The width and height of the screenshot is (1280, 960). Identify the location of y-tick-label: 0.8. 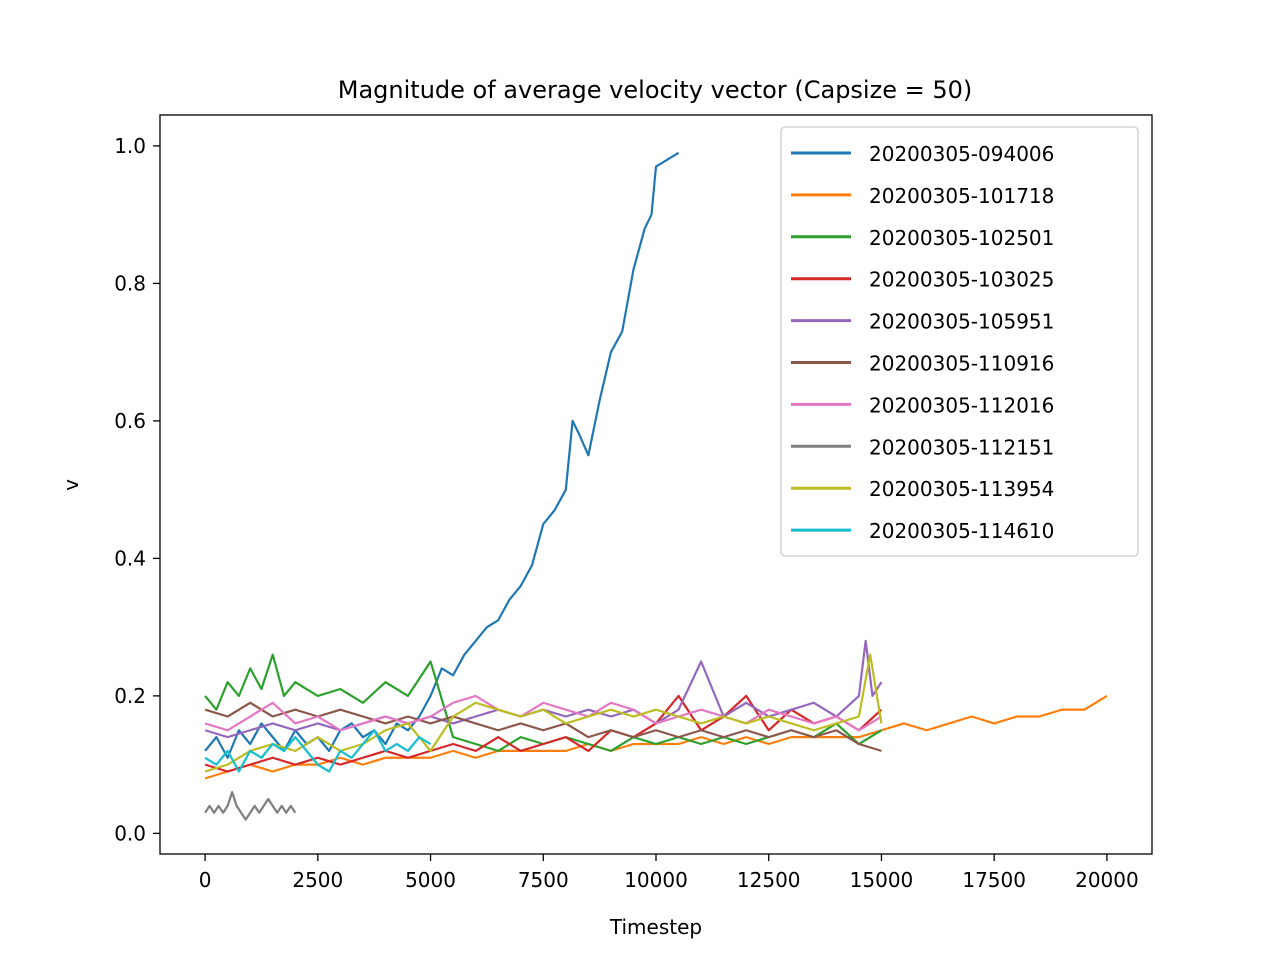
(130, 283).